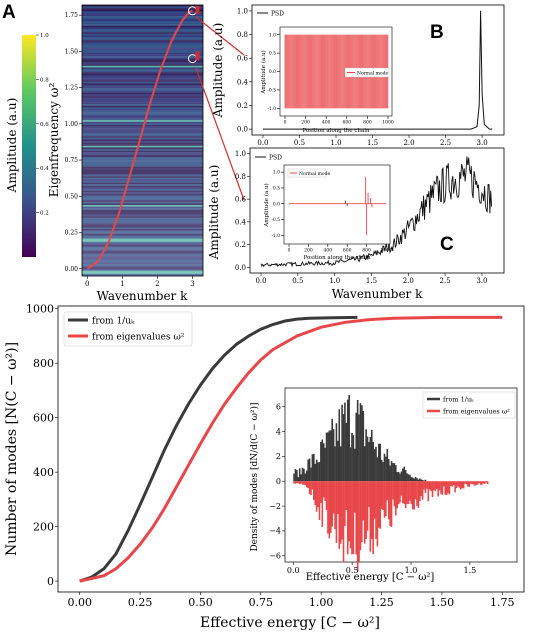 The width and height of the screenshot is (533, 633). I want to click on psd-b-inset-y-tick-label: 0.0, so click(272, 72).